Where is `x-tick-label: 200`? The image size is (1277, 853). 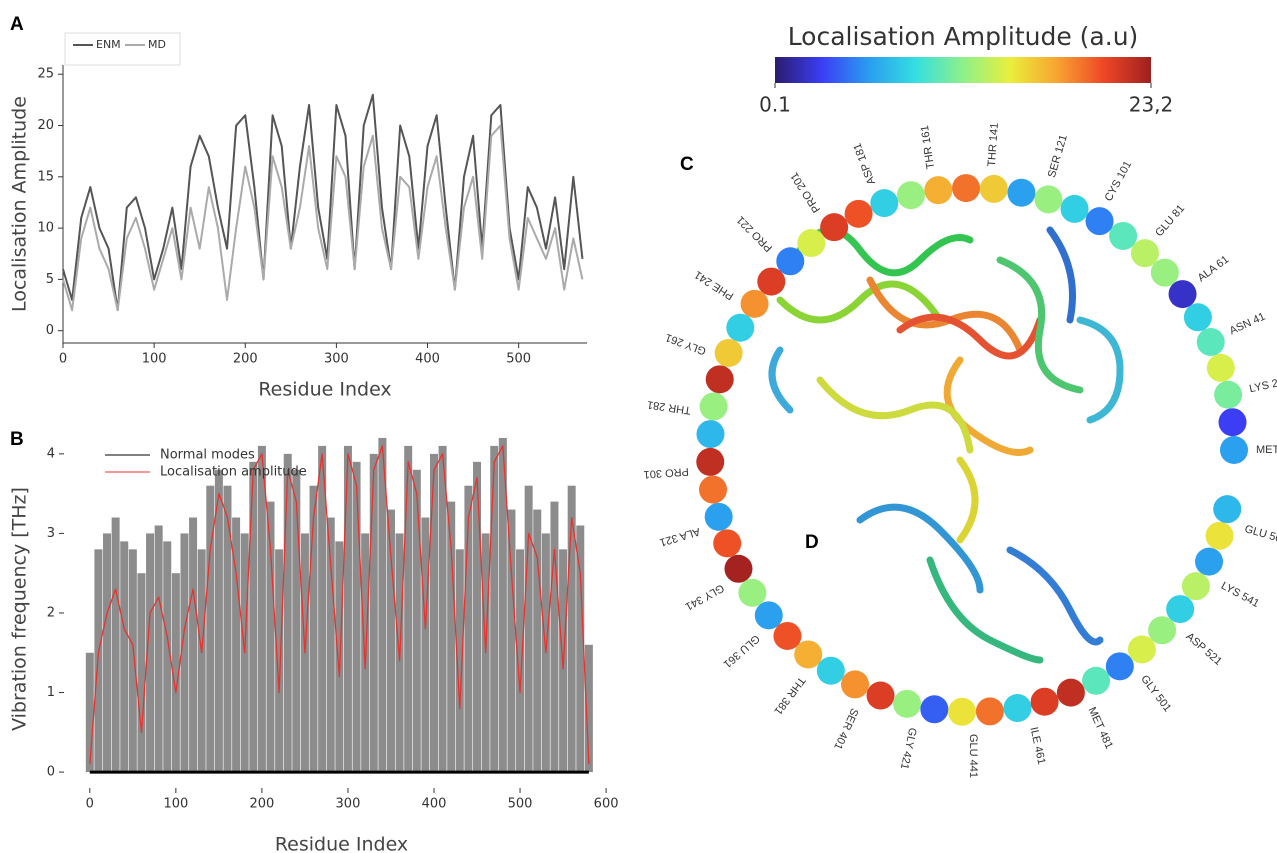
x-tick-label: 200 is located at coordinates (261, 804).